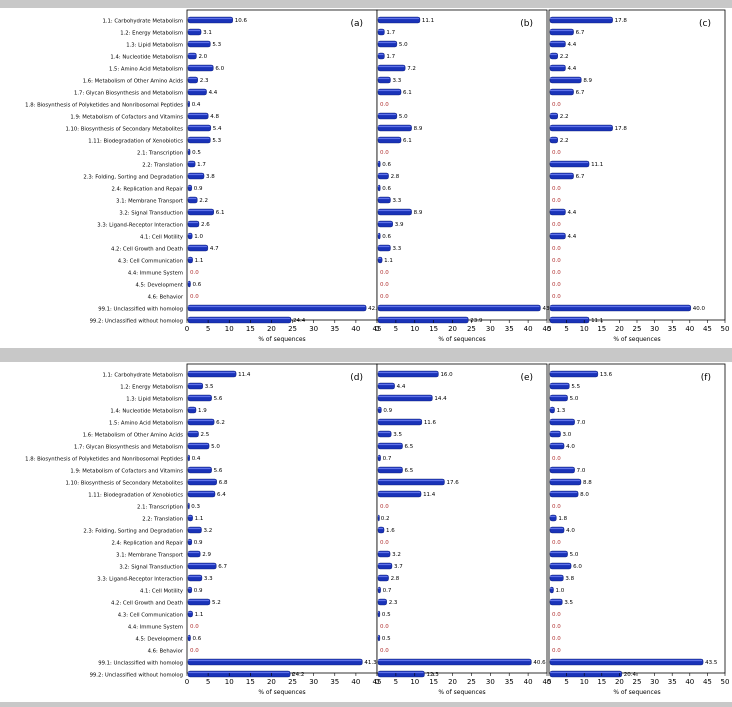 The image size is (732, 707). Describe the element at coordinates (430, 423) in the screenshot. I see `data-label: 11.6` at that location.